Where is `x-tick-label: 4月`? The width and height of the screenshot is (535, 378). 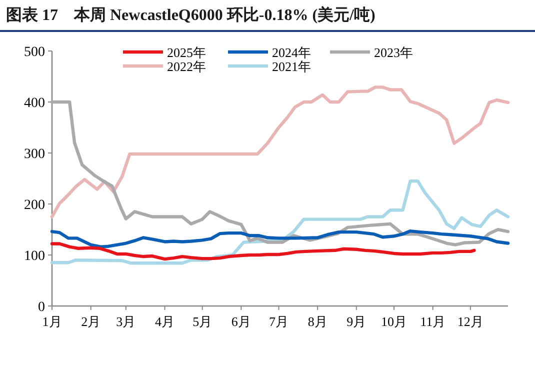
x-tick-label: 4月 is located at coordinates (164, 321).